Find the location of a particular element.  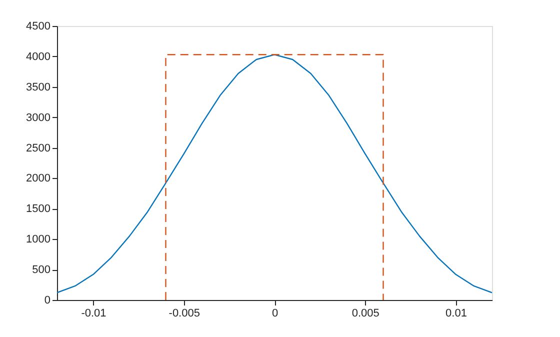

y-tick-label: 3000 is located at coordinates (38, 118).